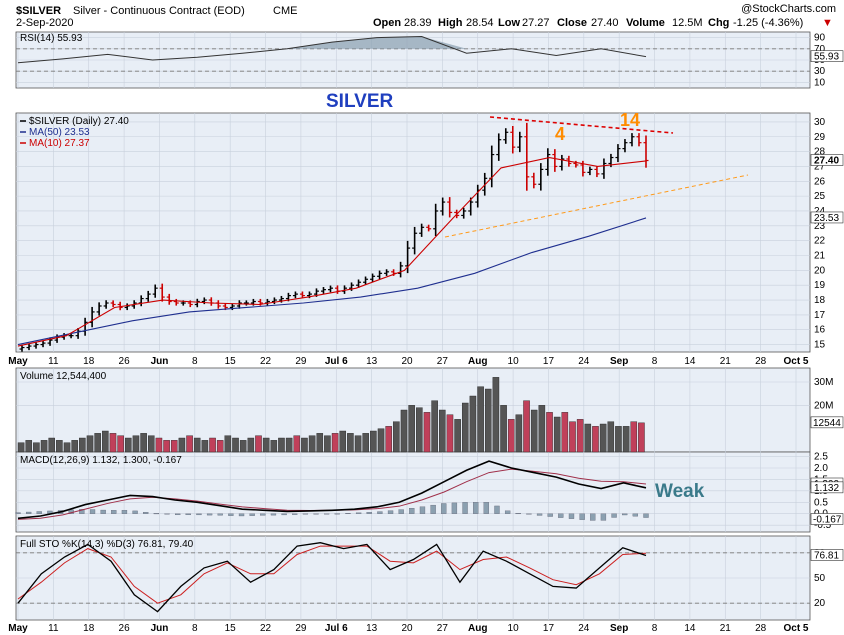  Describe the element at coordinates (536, 23) in the screenshot. I see `low-value: 27.27` at that location.